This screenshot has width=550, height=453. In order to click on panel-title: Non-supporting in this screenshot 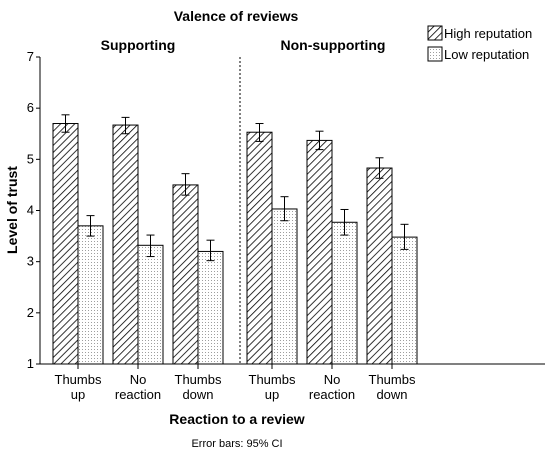, I will do `click(333, 45)`.